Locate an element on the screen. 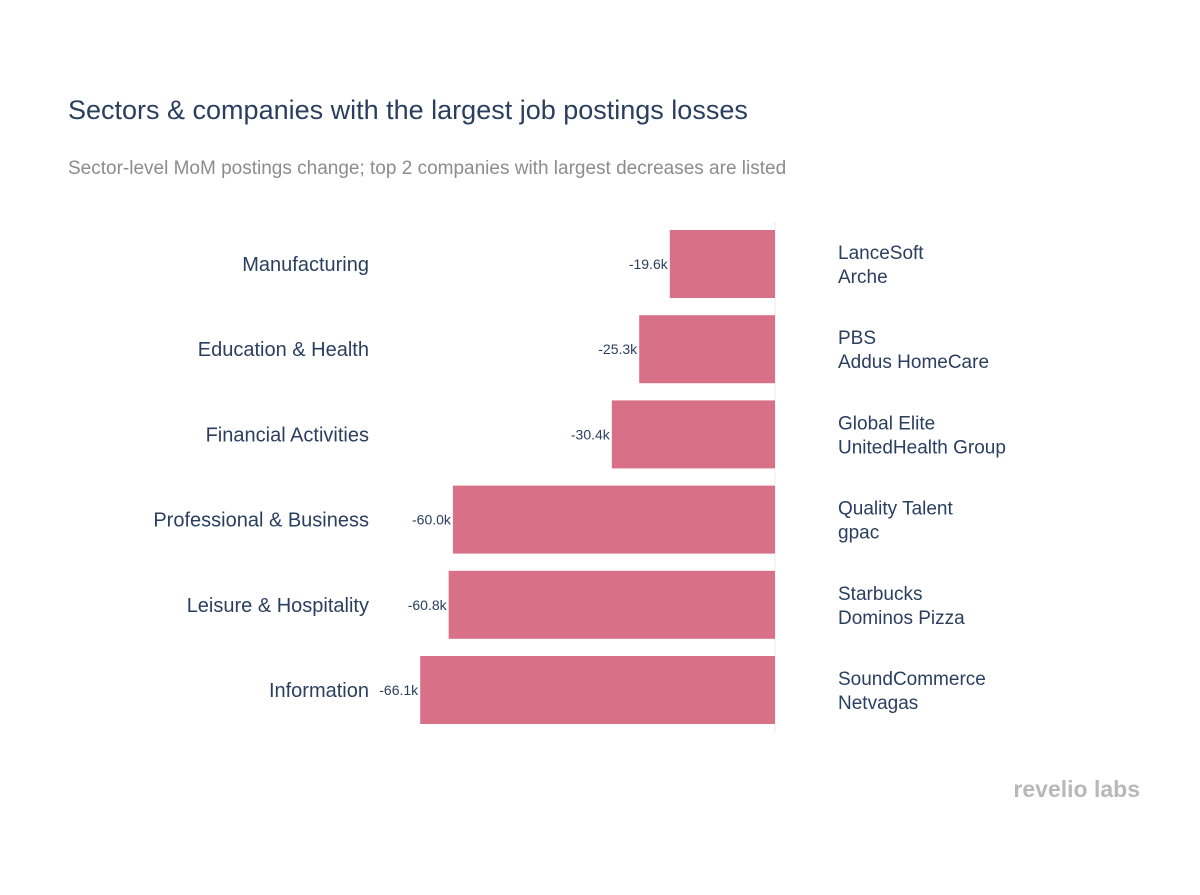 This screenshot has width=1200, height=895. bar-manufacturing is located at coordinates (722, 264).